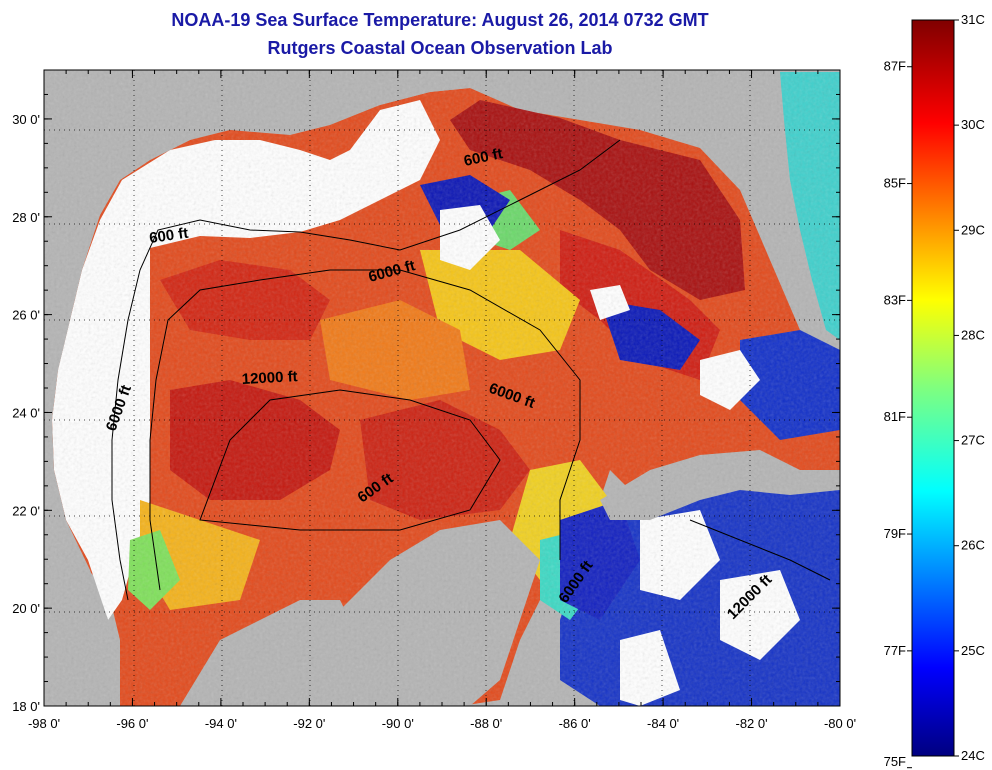 The height and width of the screenshot is (770, 992). I want to click on lon-tick-label: -80 0', so click(840, 723).